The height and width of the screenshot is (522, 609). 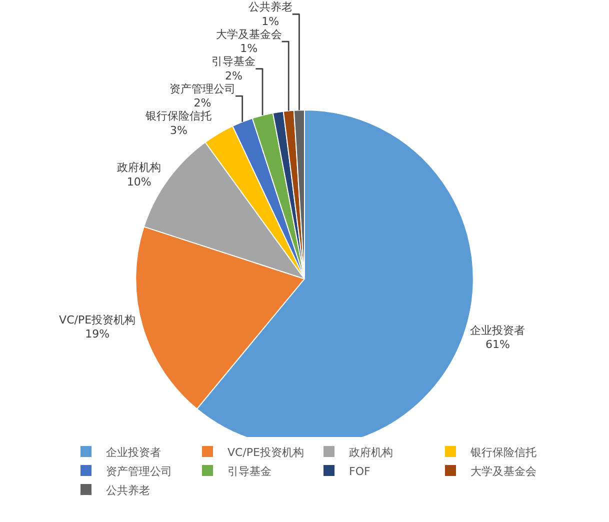 What do you see at coordinates (139, 471) in the screenshot?
I see `legend-label: 资产管理公司` at bounding box center [139, 471].